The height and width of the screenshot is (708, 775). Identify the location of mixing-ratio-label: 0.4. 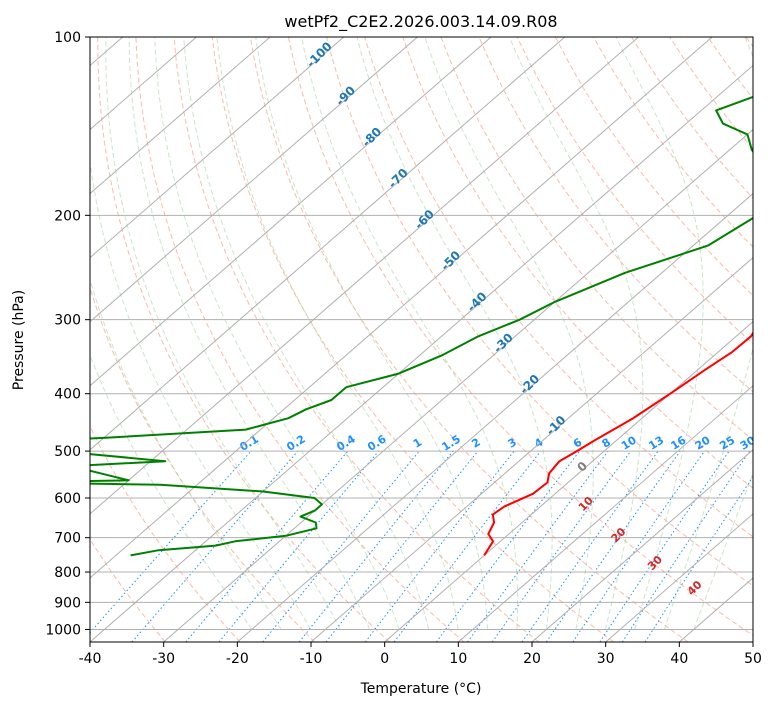
(346, 443).